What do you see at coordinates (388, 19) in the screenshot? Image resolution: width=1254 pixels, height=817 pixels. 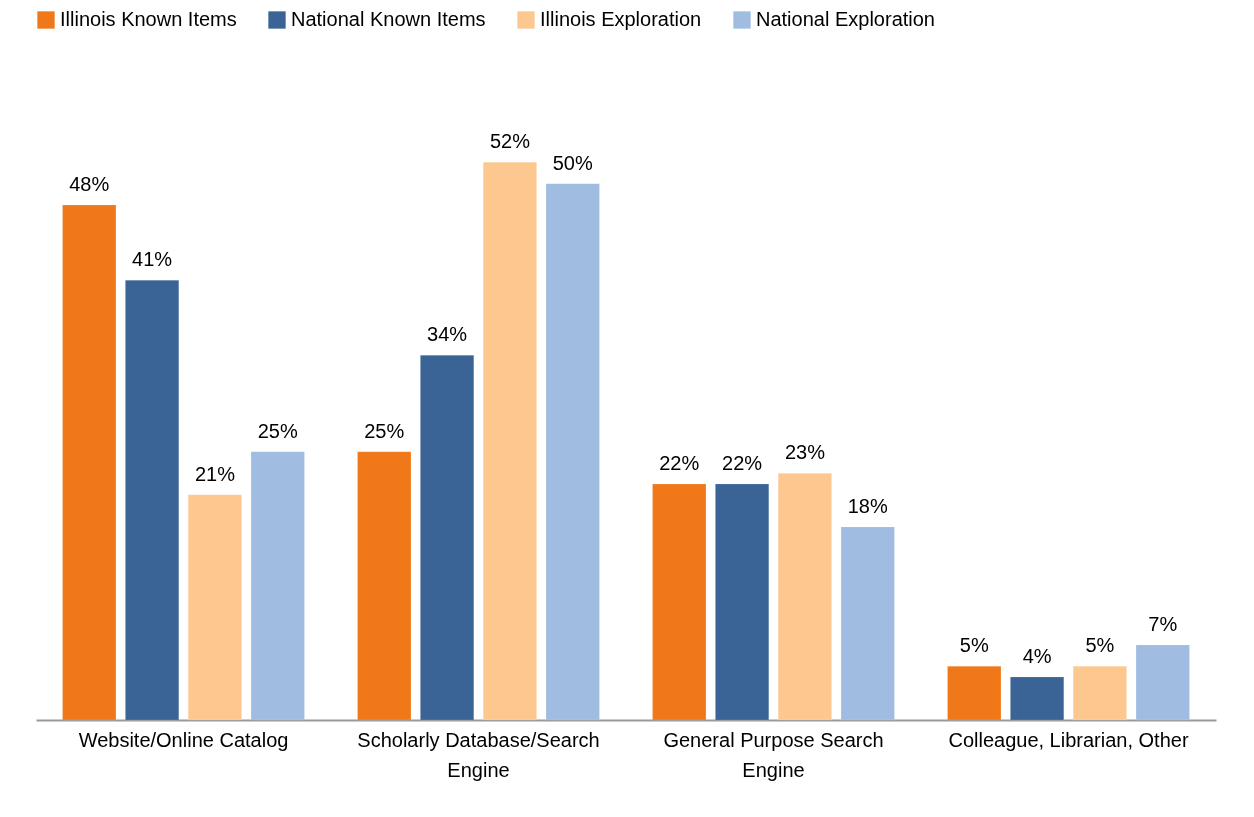 I see `legend-label: National Known Items` at bounding box center [388, 19].